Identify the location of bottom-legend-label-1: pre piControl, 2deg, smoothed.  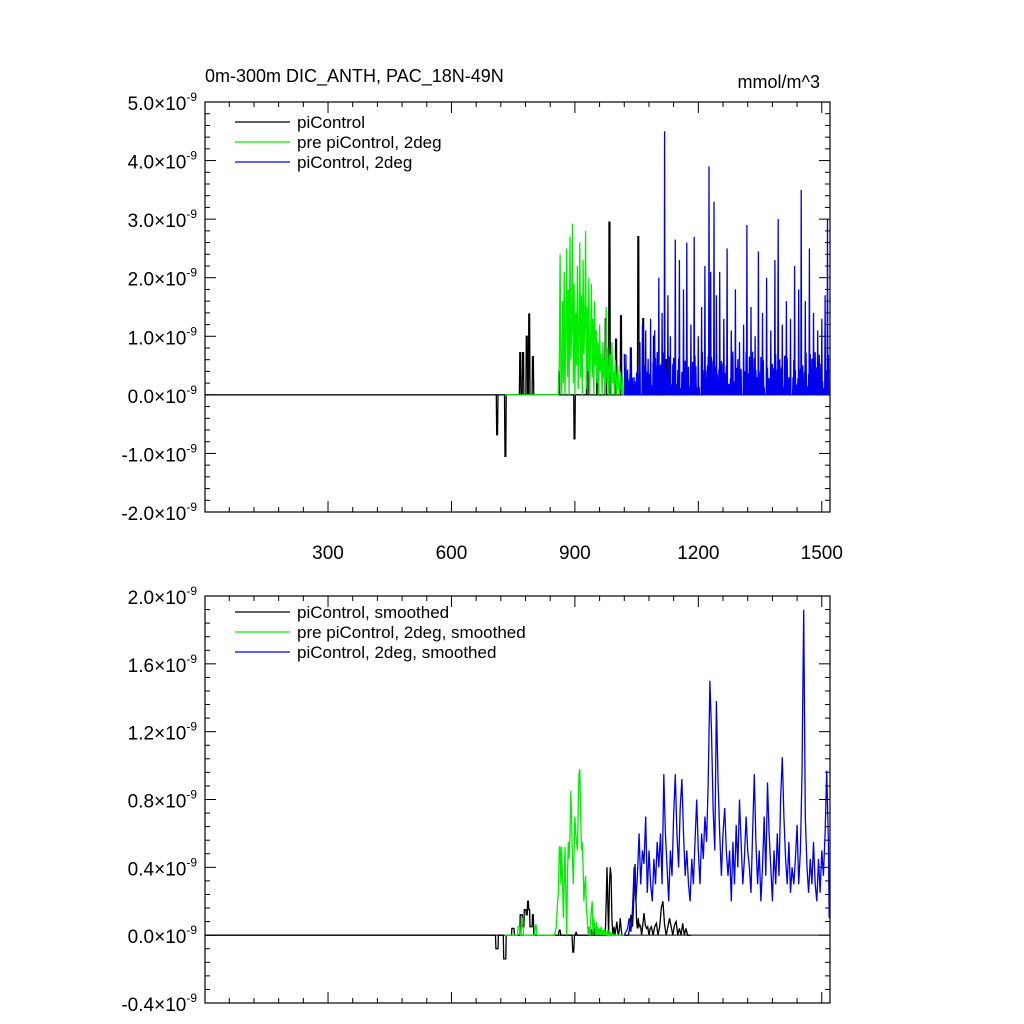
(411, 632).